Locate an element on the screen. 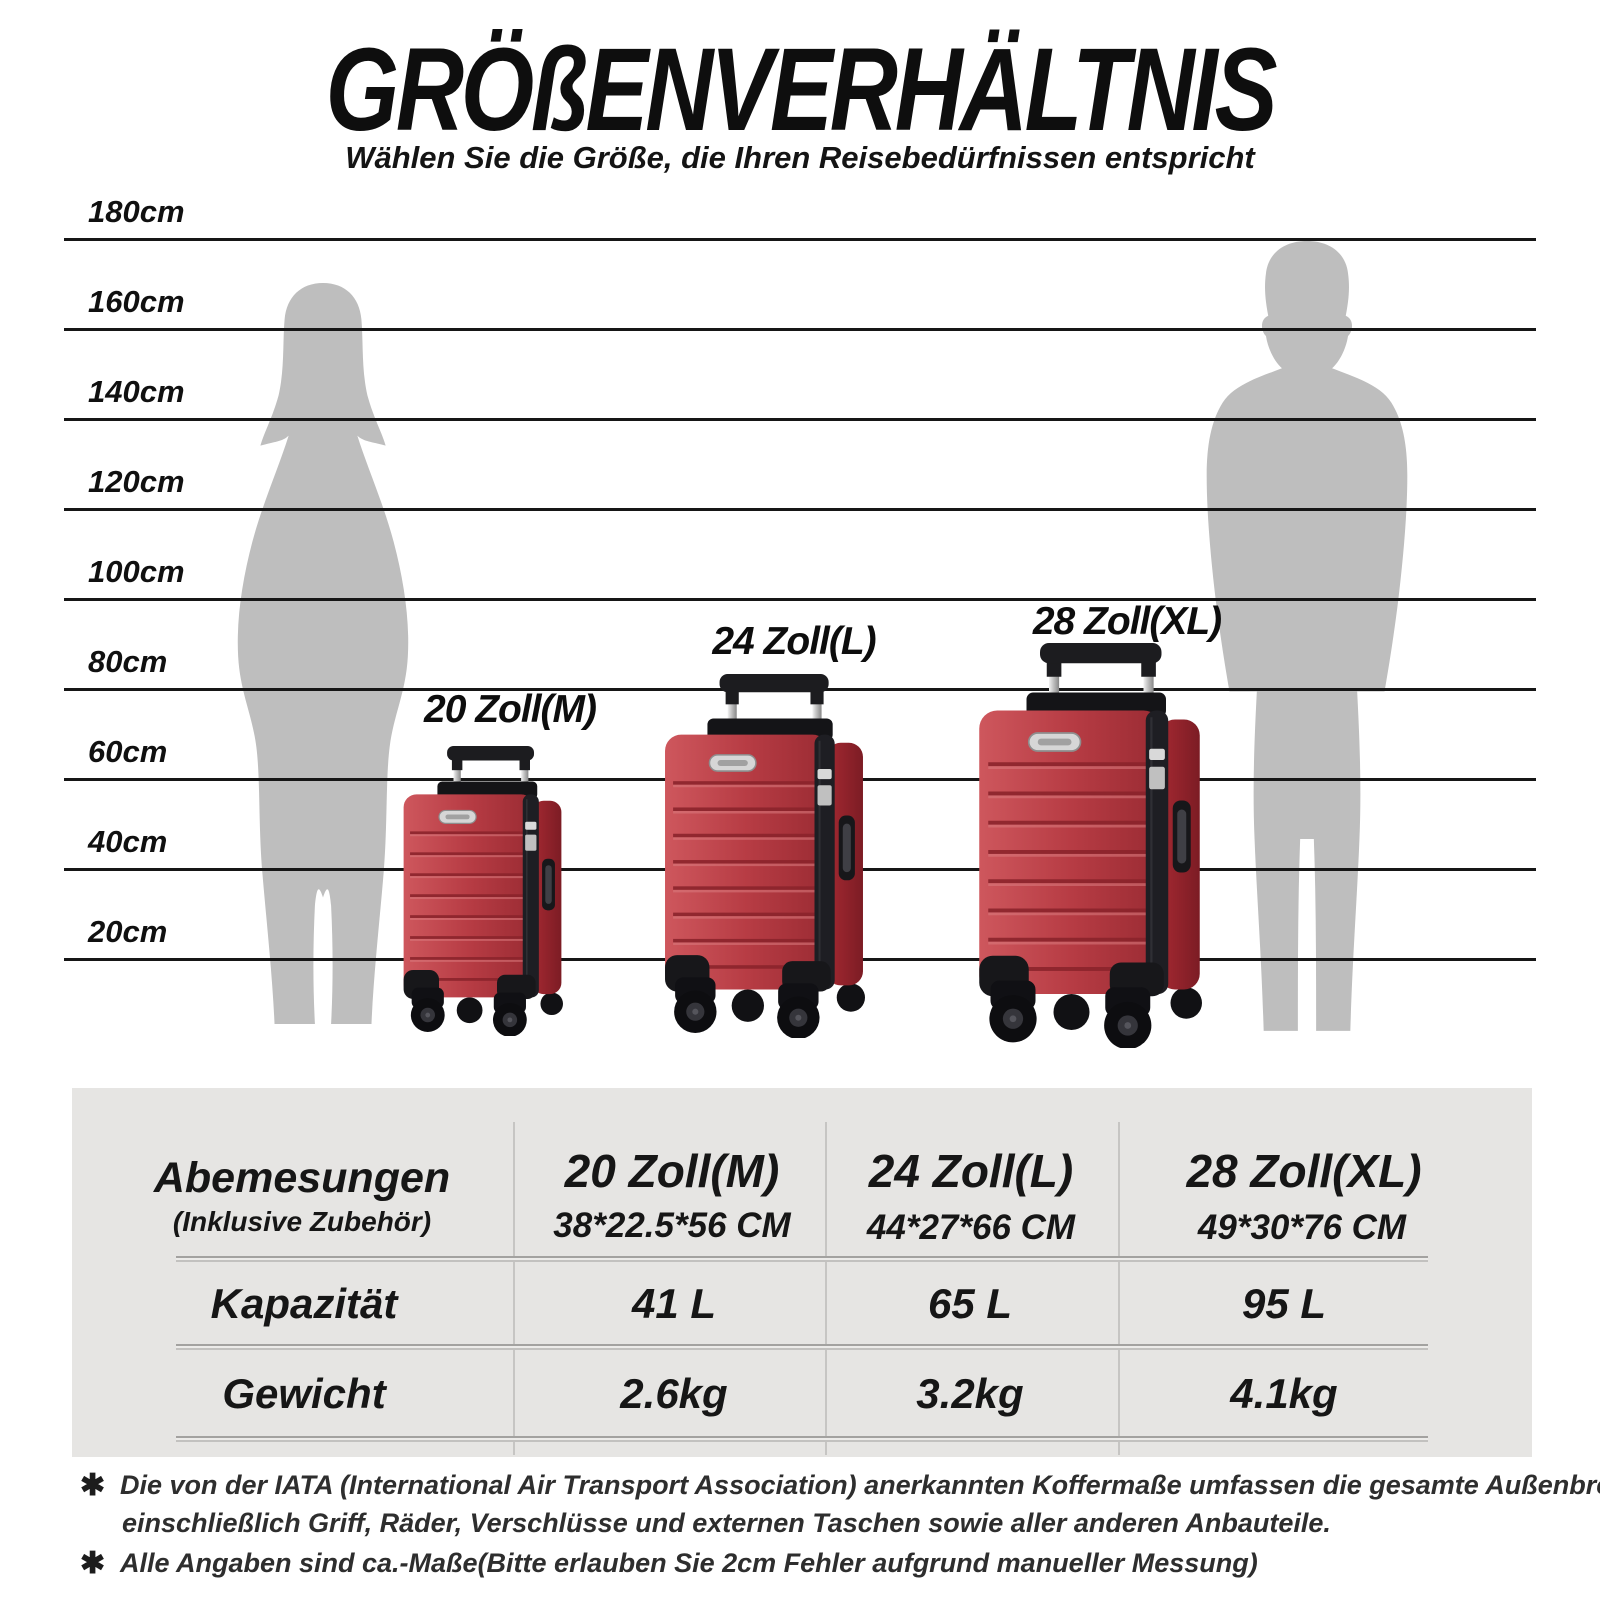 The width and height of the screenshot is (1600, 1600). row-label-gewicht: Gewicht is located at coordinates (304, 1393).